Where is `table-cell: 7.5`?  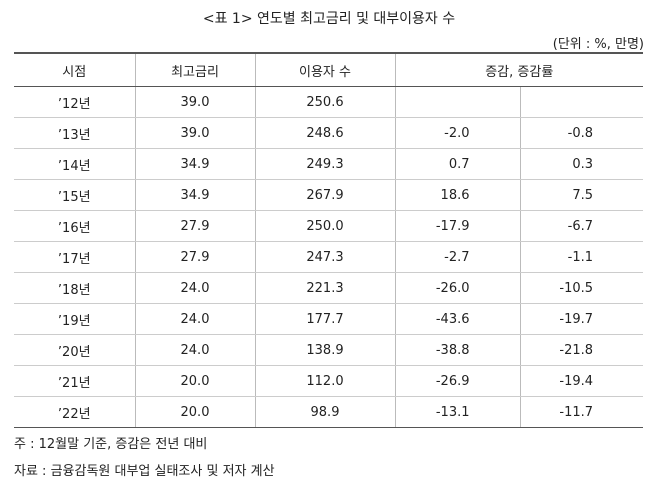 table-cell: 7.5 is located at coordinates (581, 195).